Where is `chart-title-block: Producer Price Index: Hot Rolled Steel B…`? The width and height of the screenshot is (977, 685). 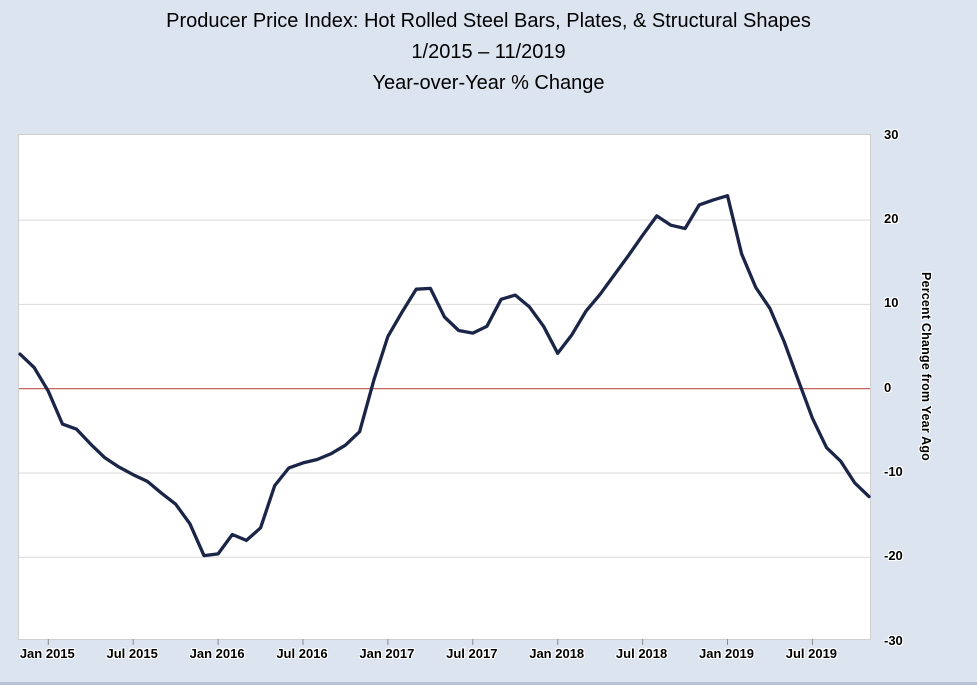
chart-title-block: Producer Price Index: Hot Rolled Steel B… is located at coordinates (488, 52).